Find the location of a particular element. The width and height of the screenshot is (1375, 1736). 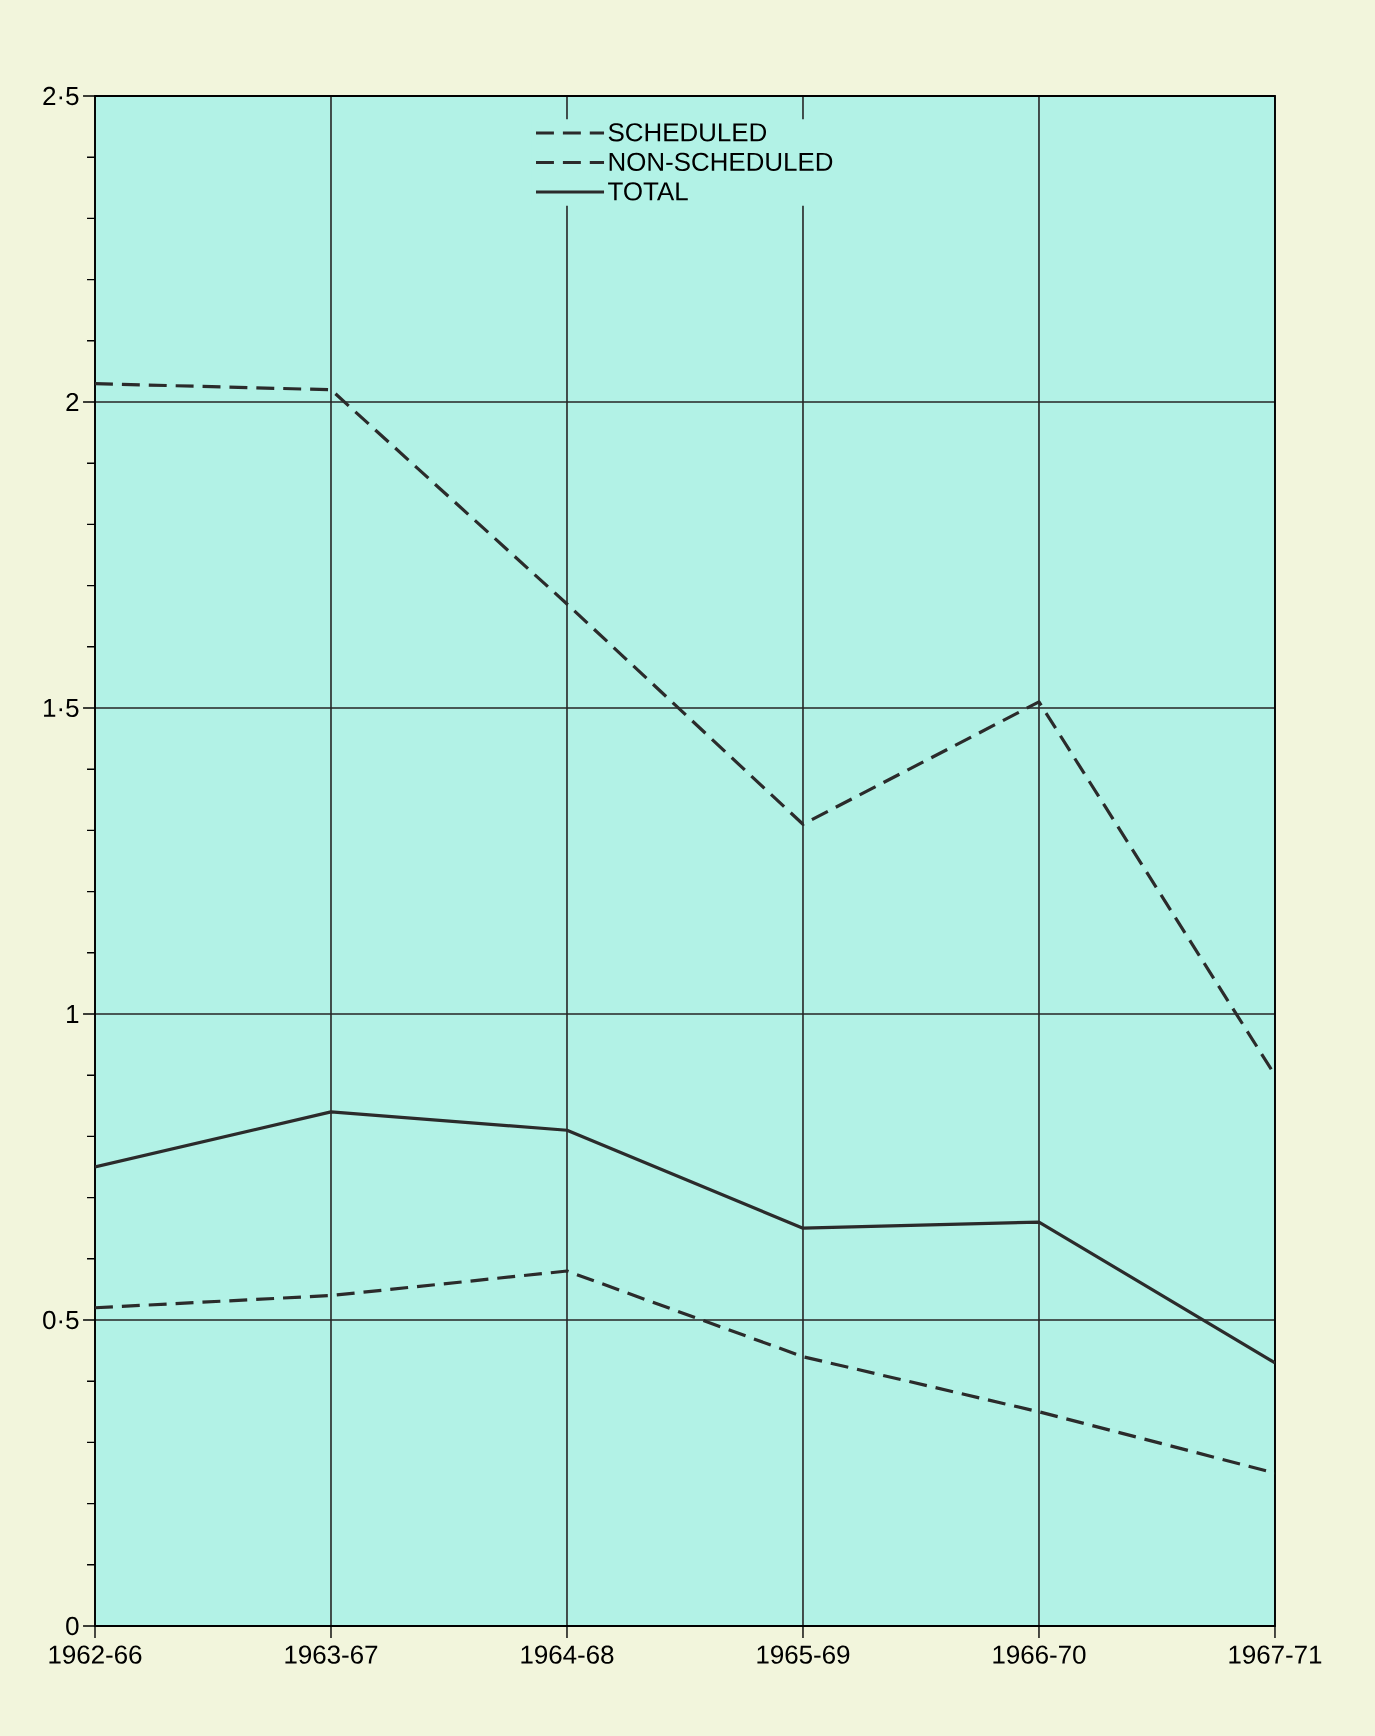

y-tick-label: 0·5 is located at coordinates (61, 1320).